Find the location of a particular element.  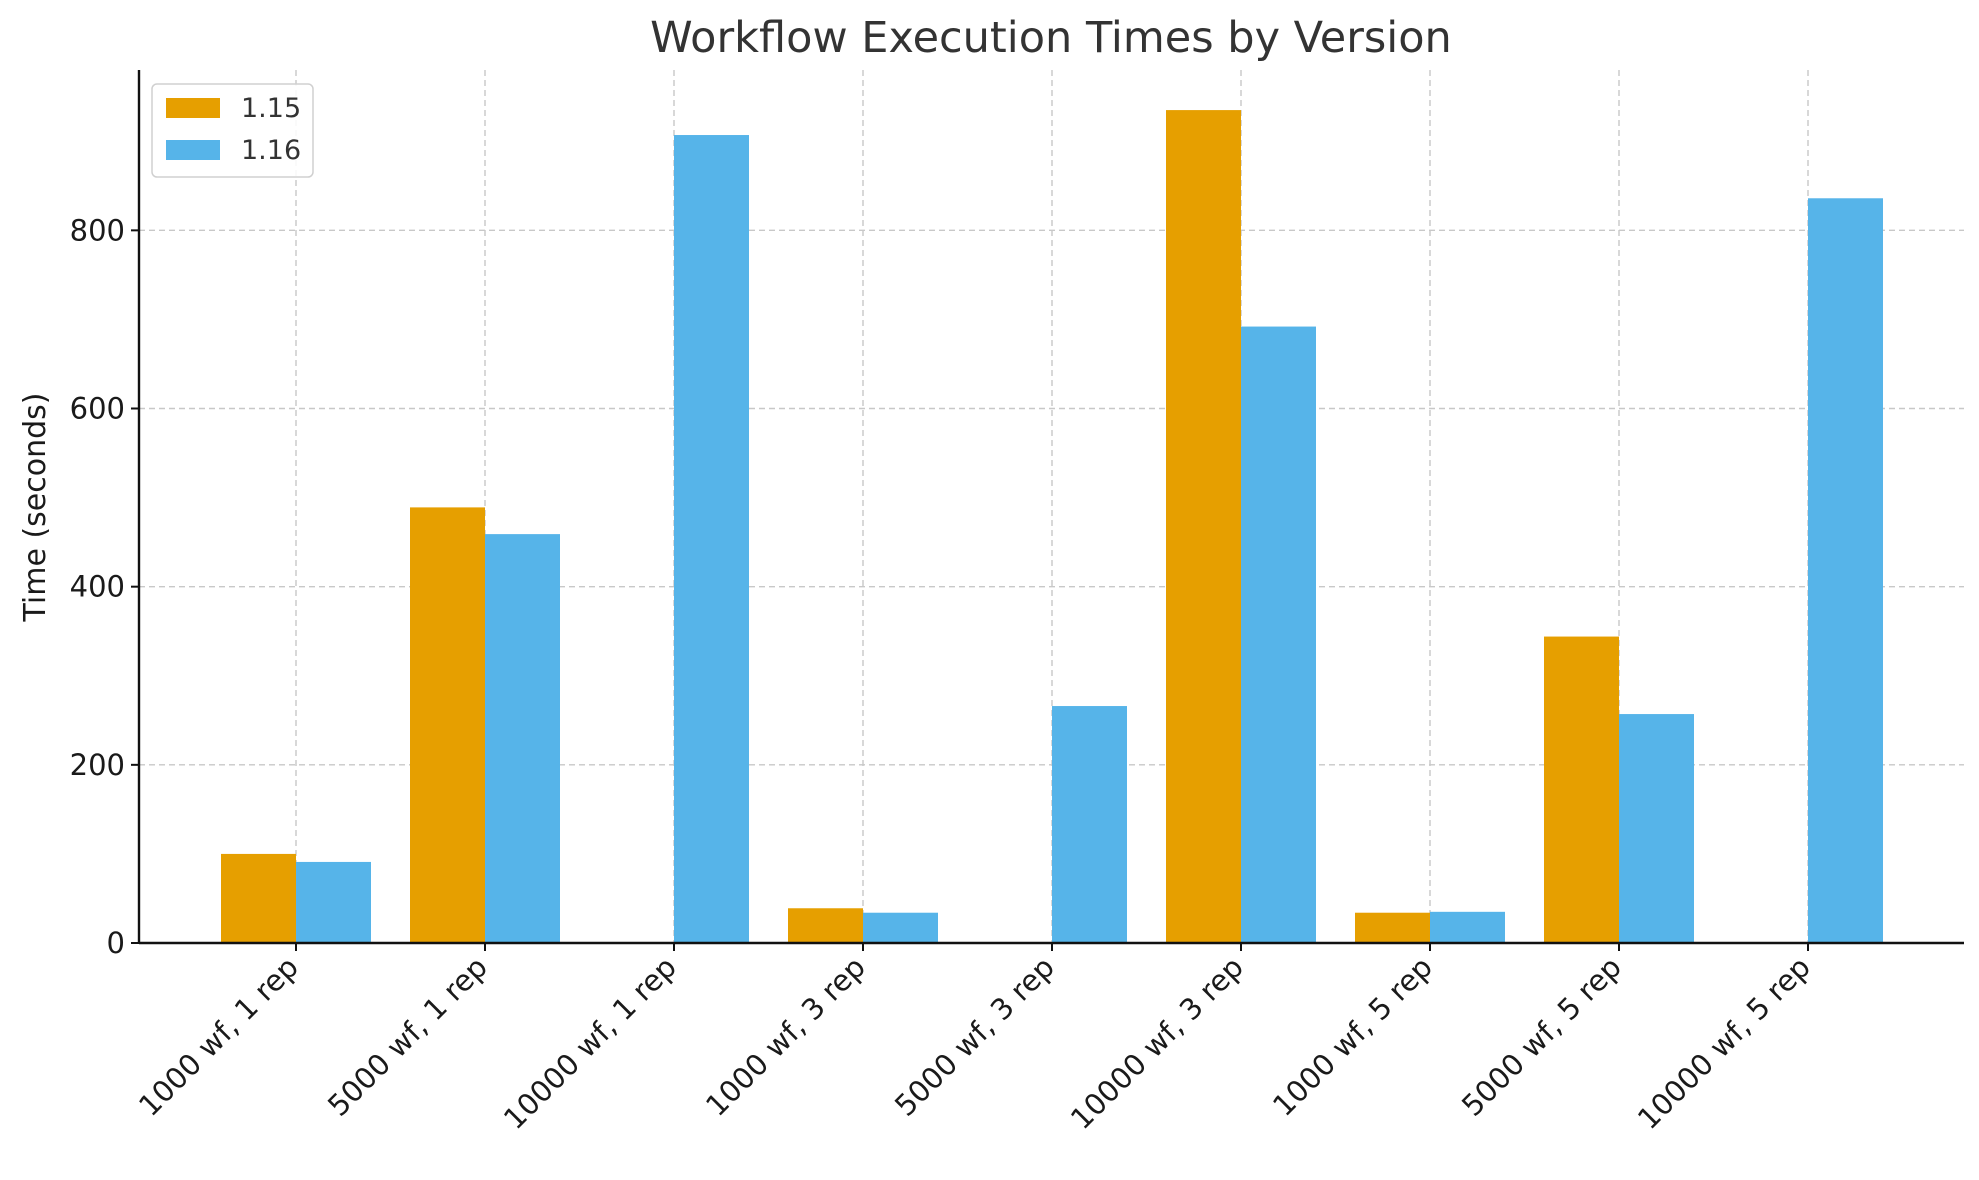

x-tick-label: 5000 wf, 5 rep is located at coordinates (1541, 1036).